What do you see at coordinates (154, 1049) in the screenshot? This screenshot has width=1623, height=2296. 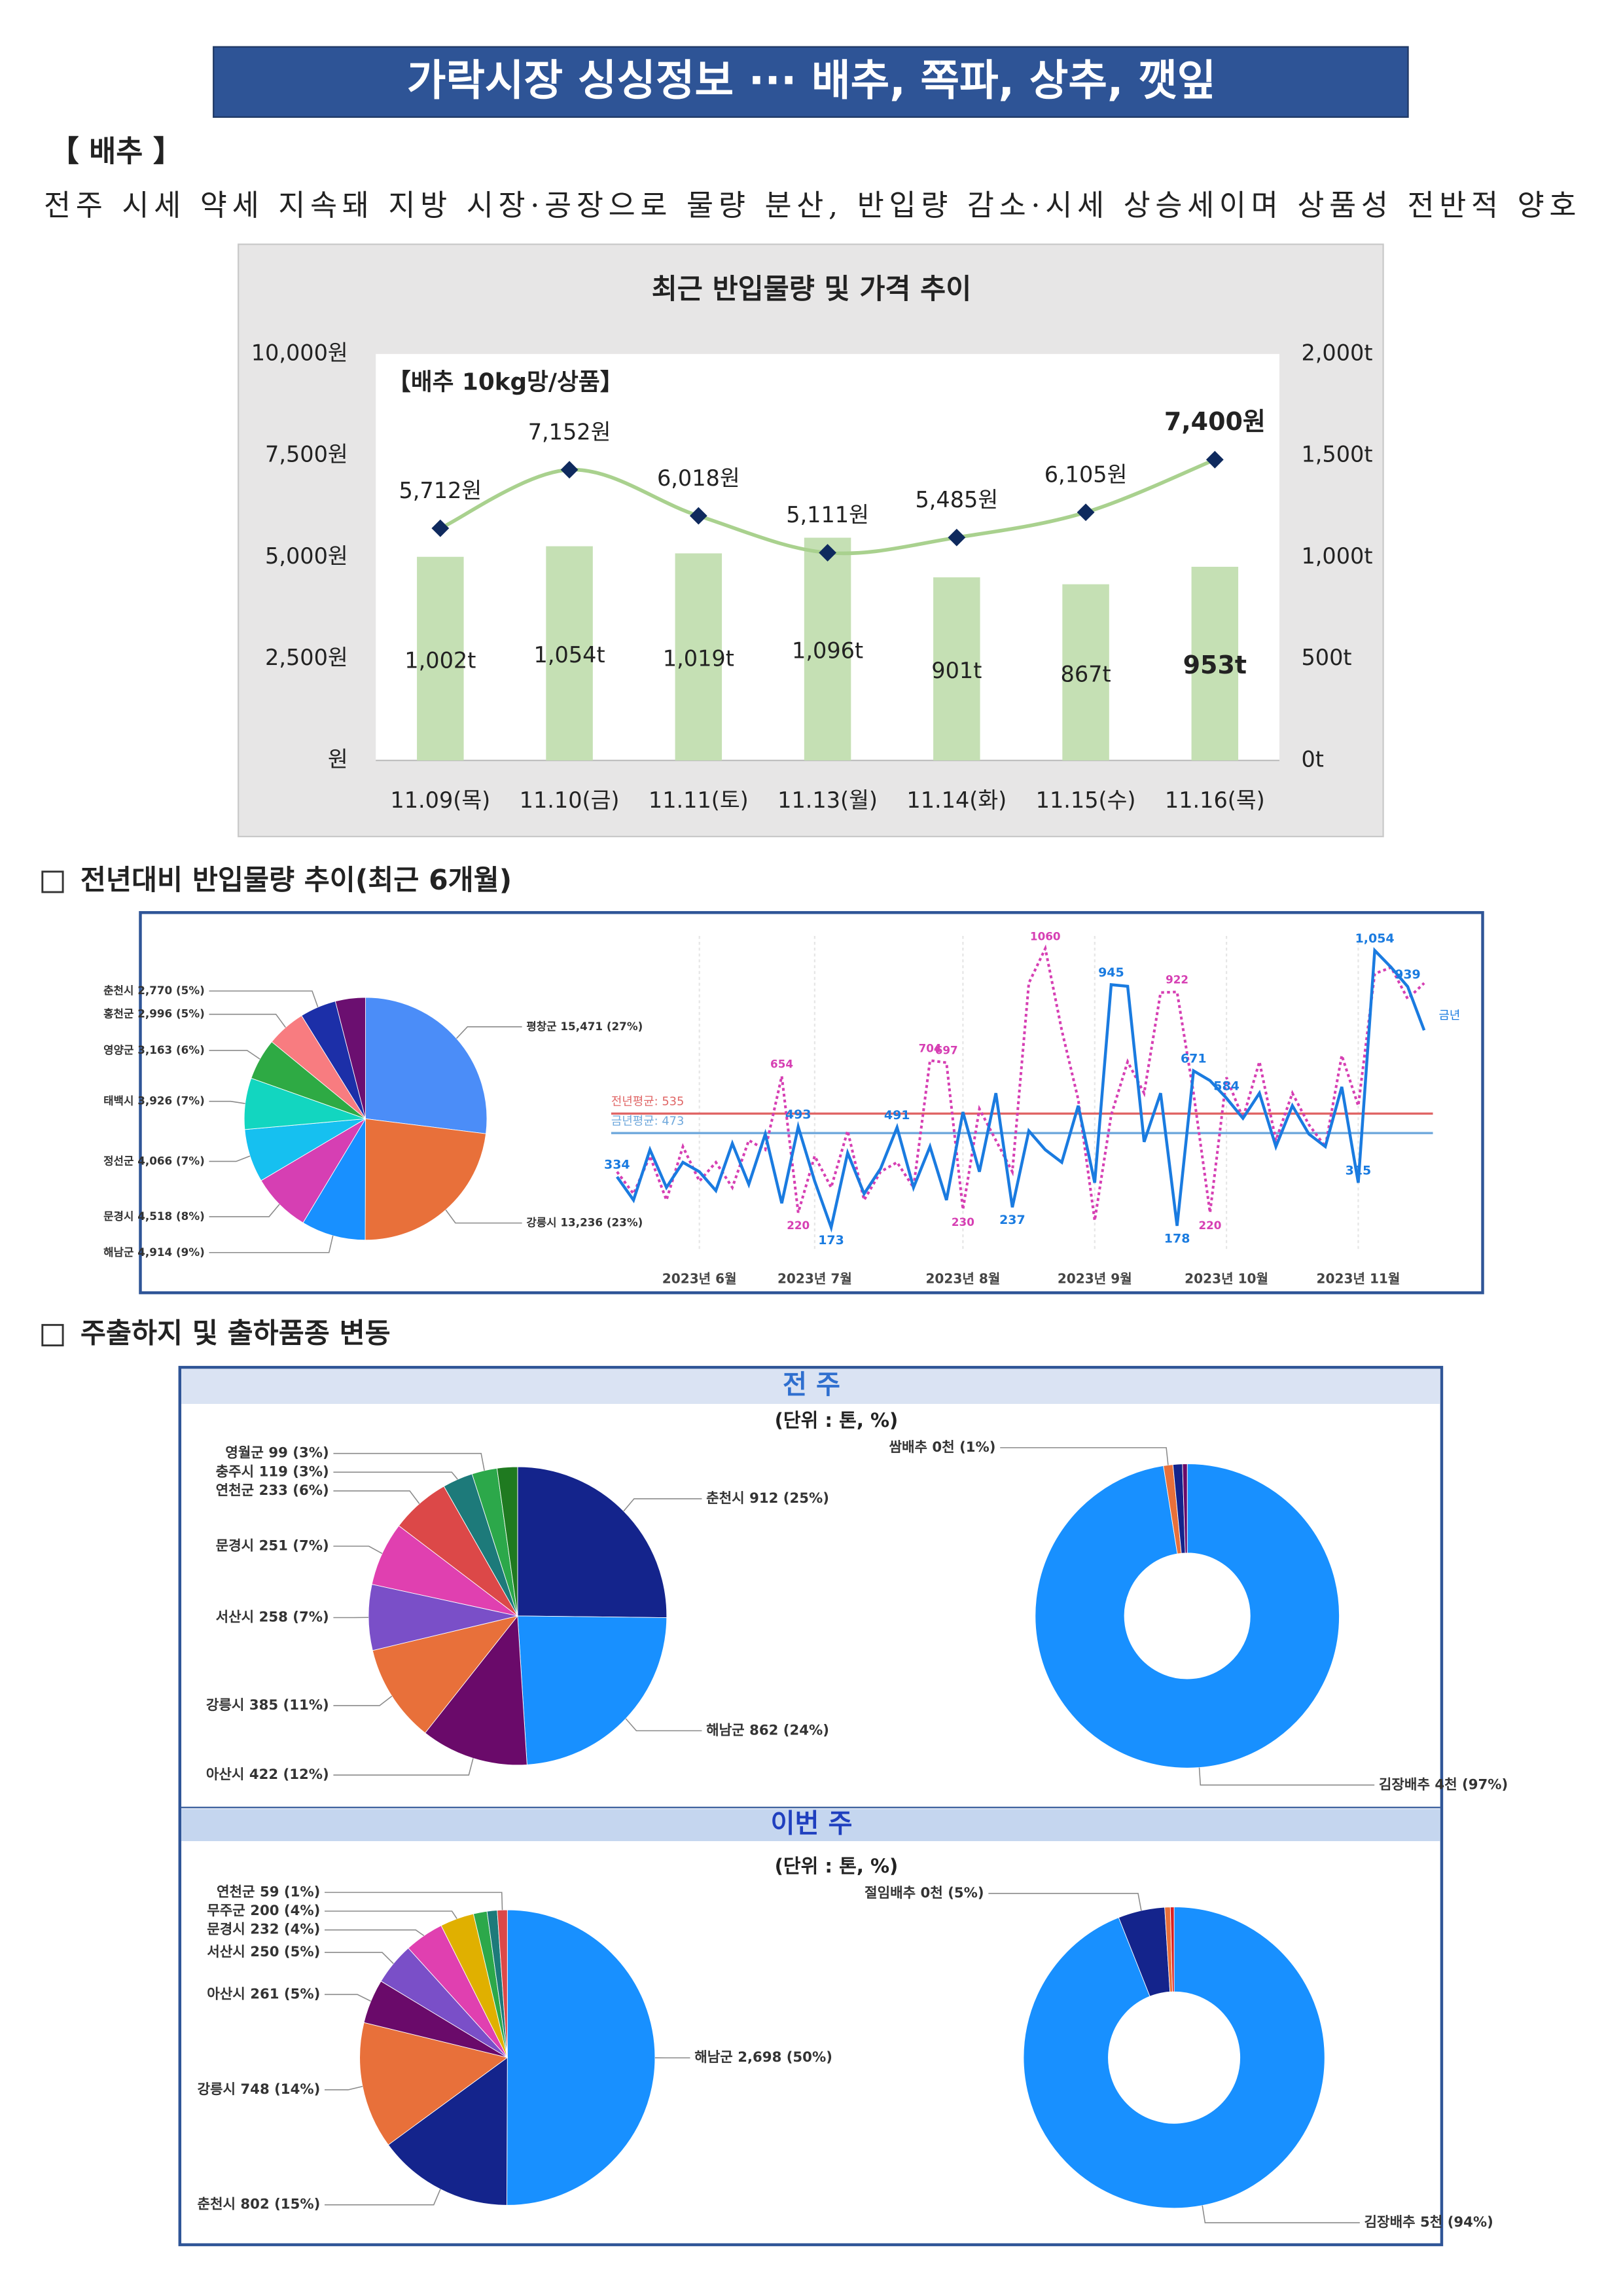 I see `slice-label: 영양군 3,163 (6%)` at bounding box center [154, 1049].